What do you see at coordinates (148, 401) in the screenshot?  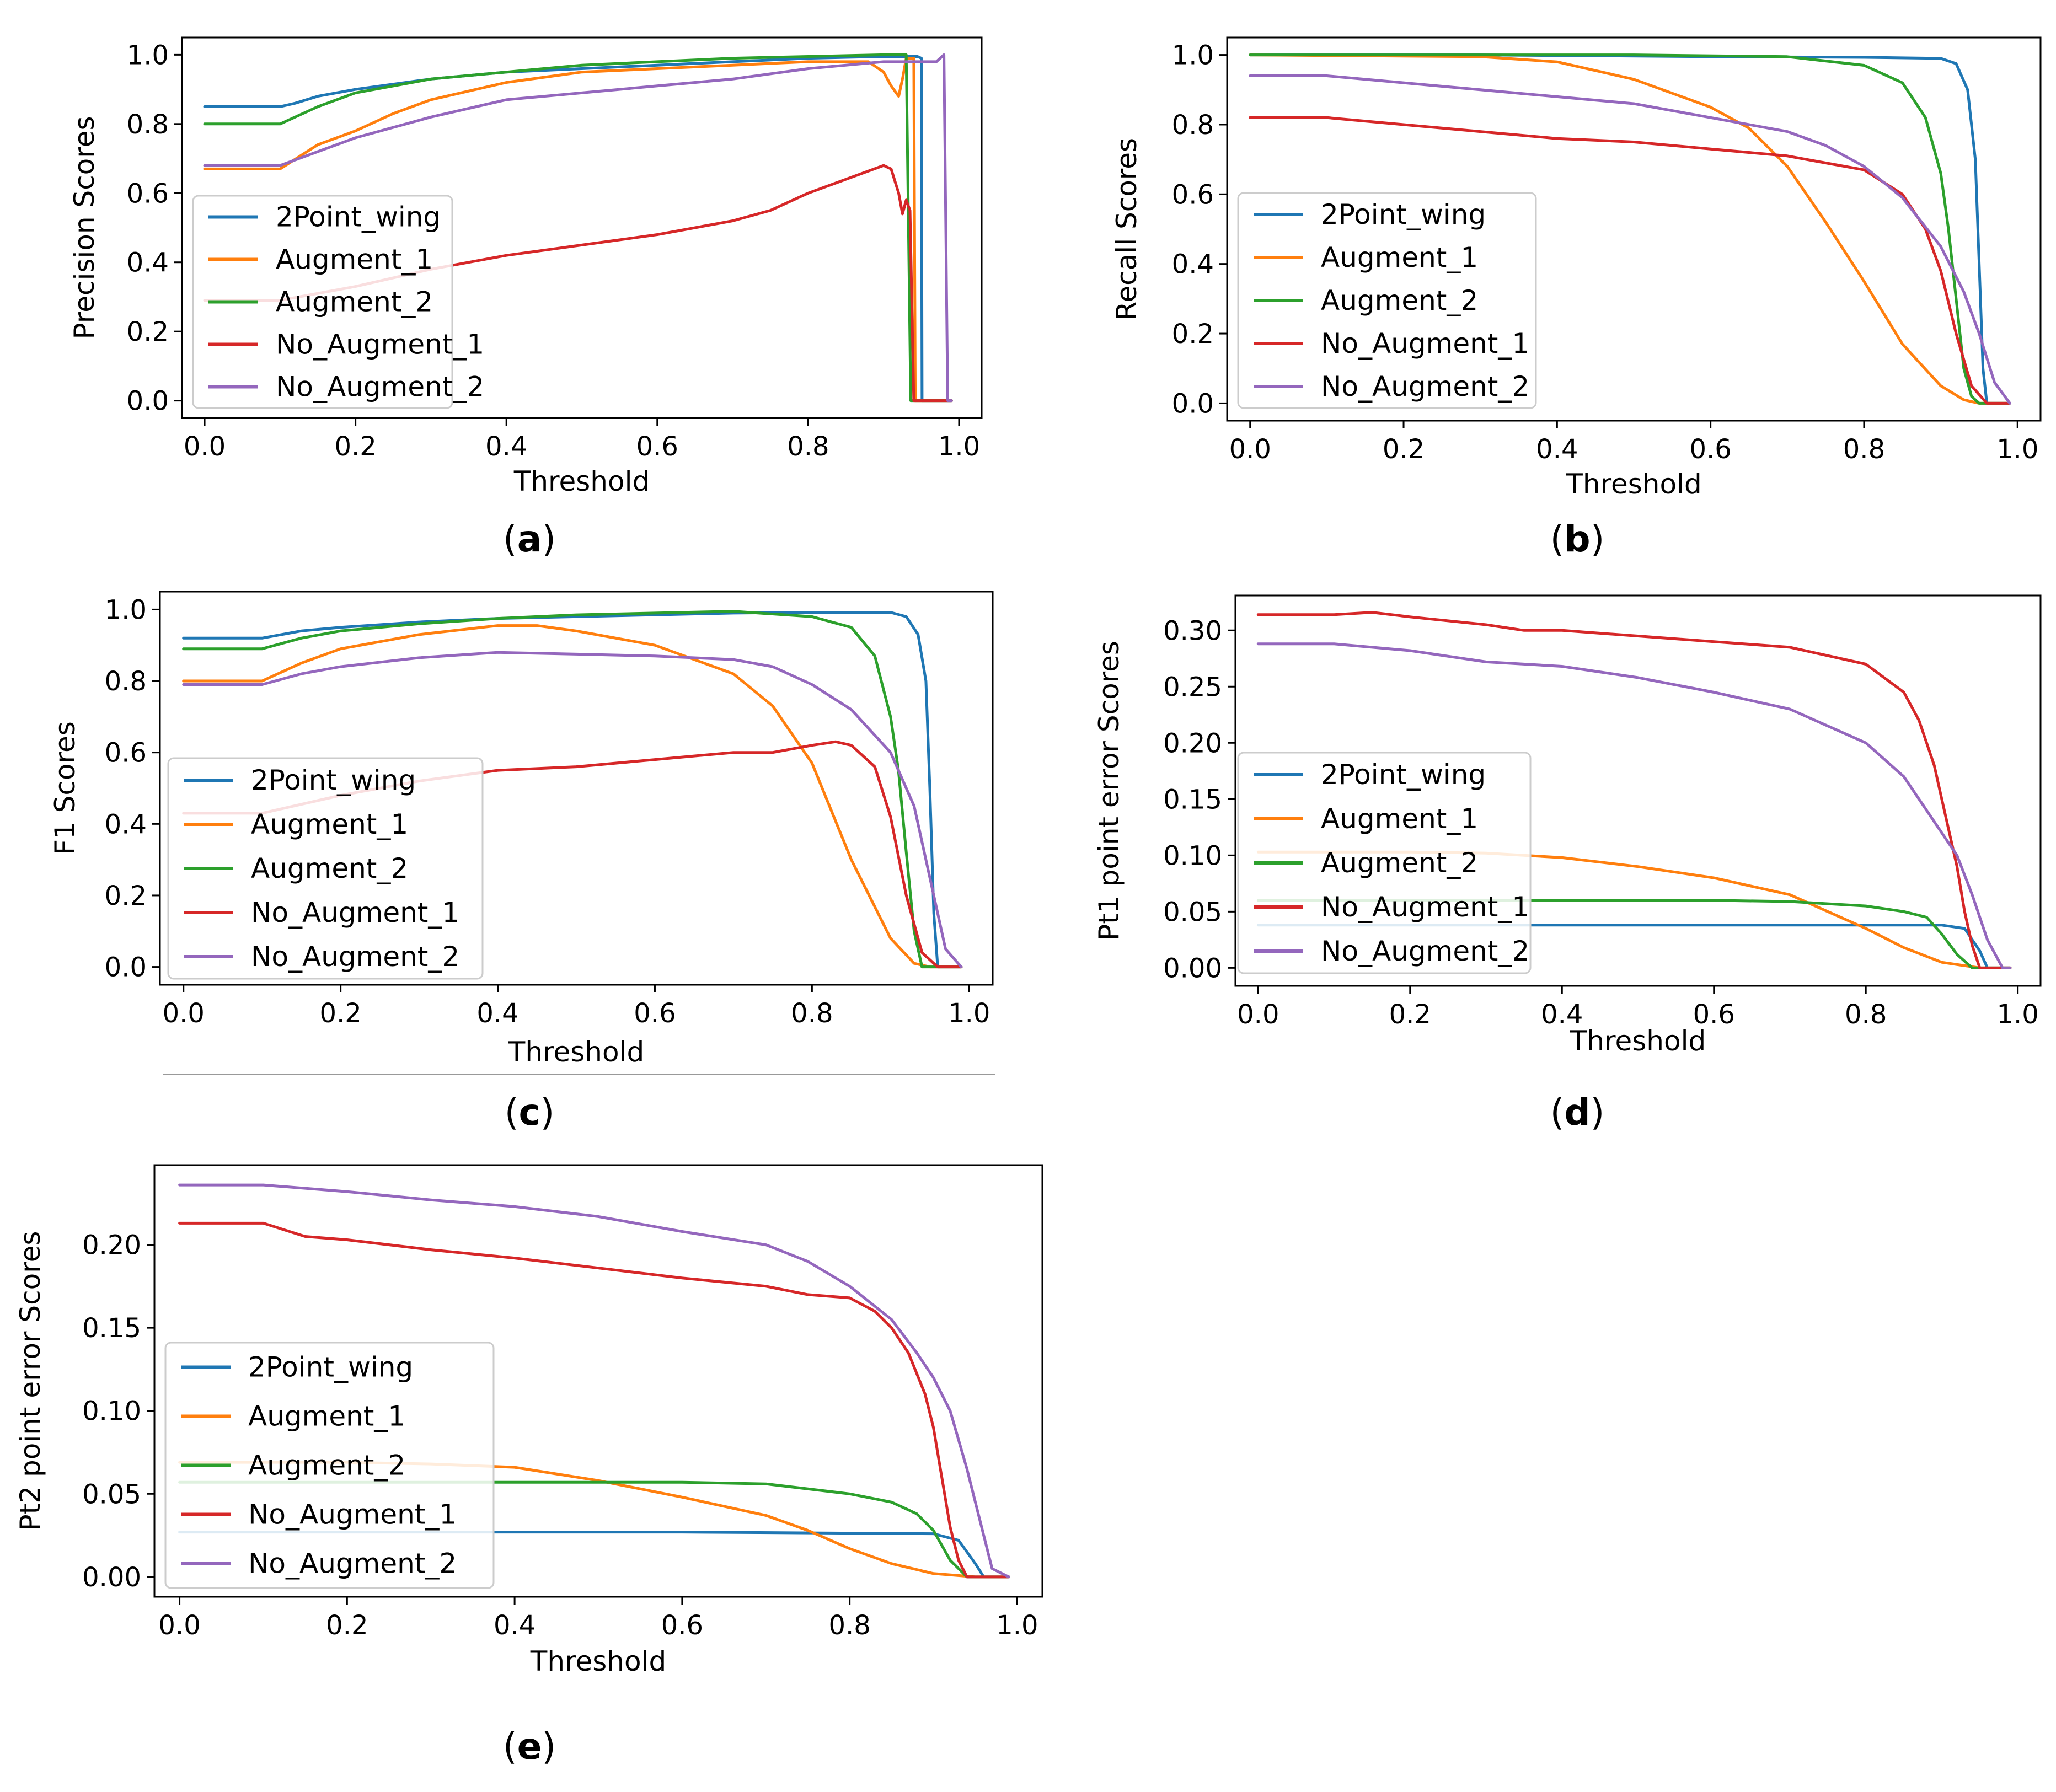 I see `y-tick-label: 0.0` at bounding box center [148, 401].